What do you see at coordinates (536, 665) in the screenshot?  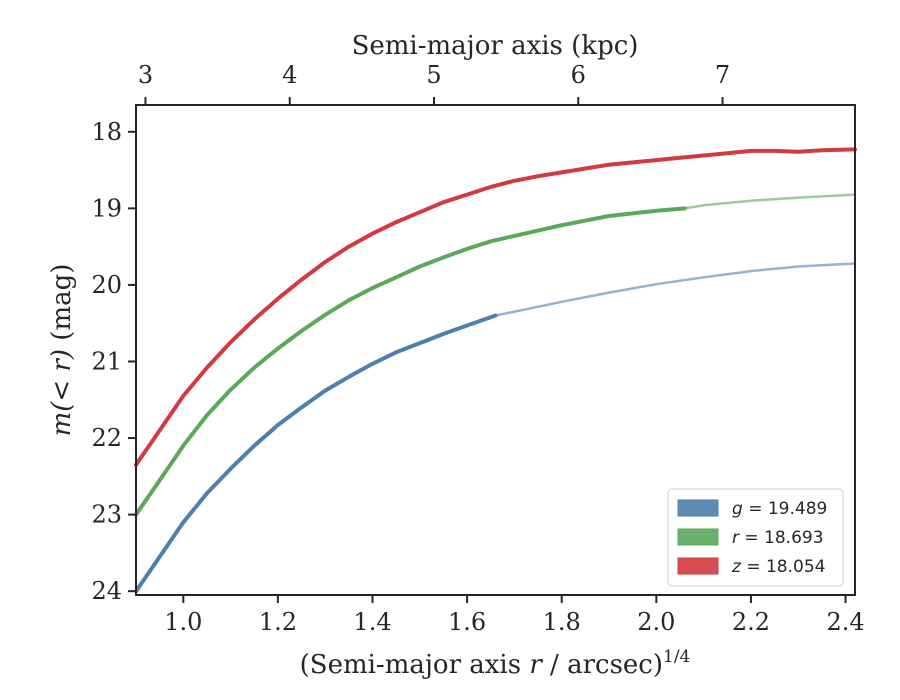 I see `x-axis-label-variable: r` at bounding box center [536, 665].